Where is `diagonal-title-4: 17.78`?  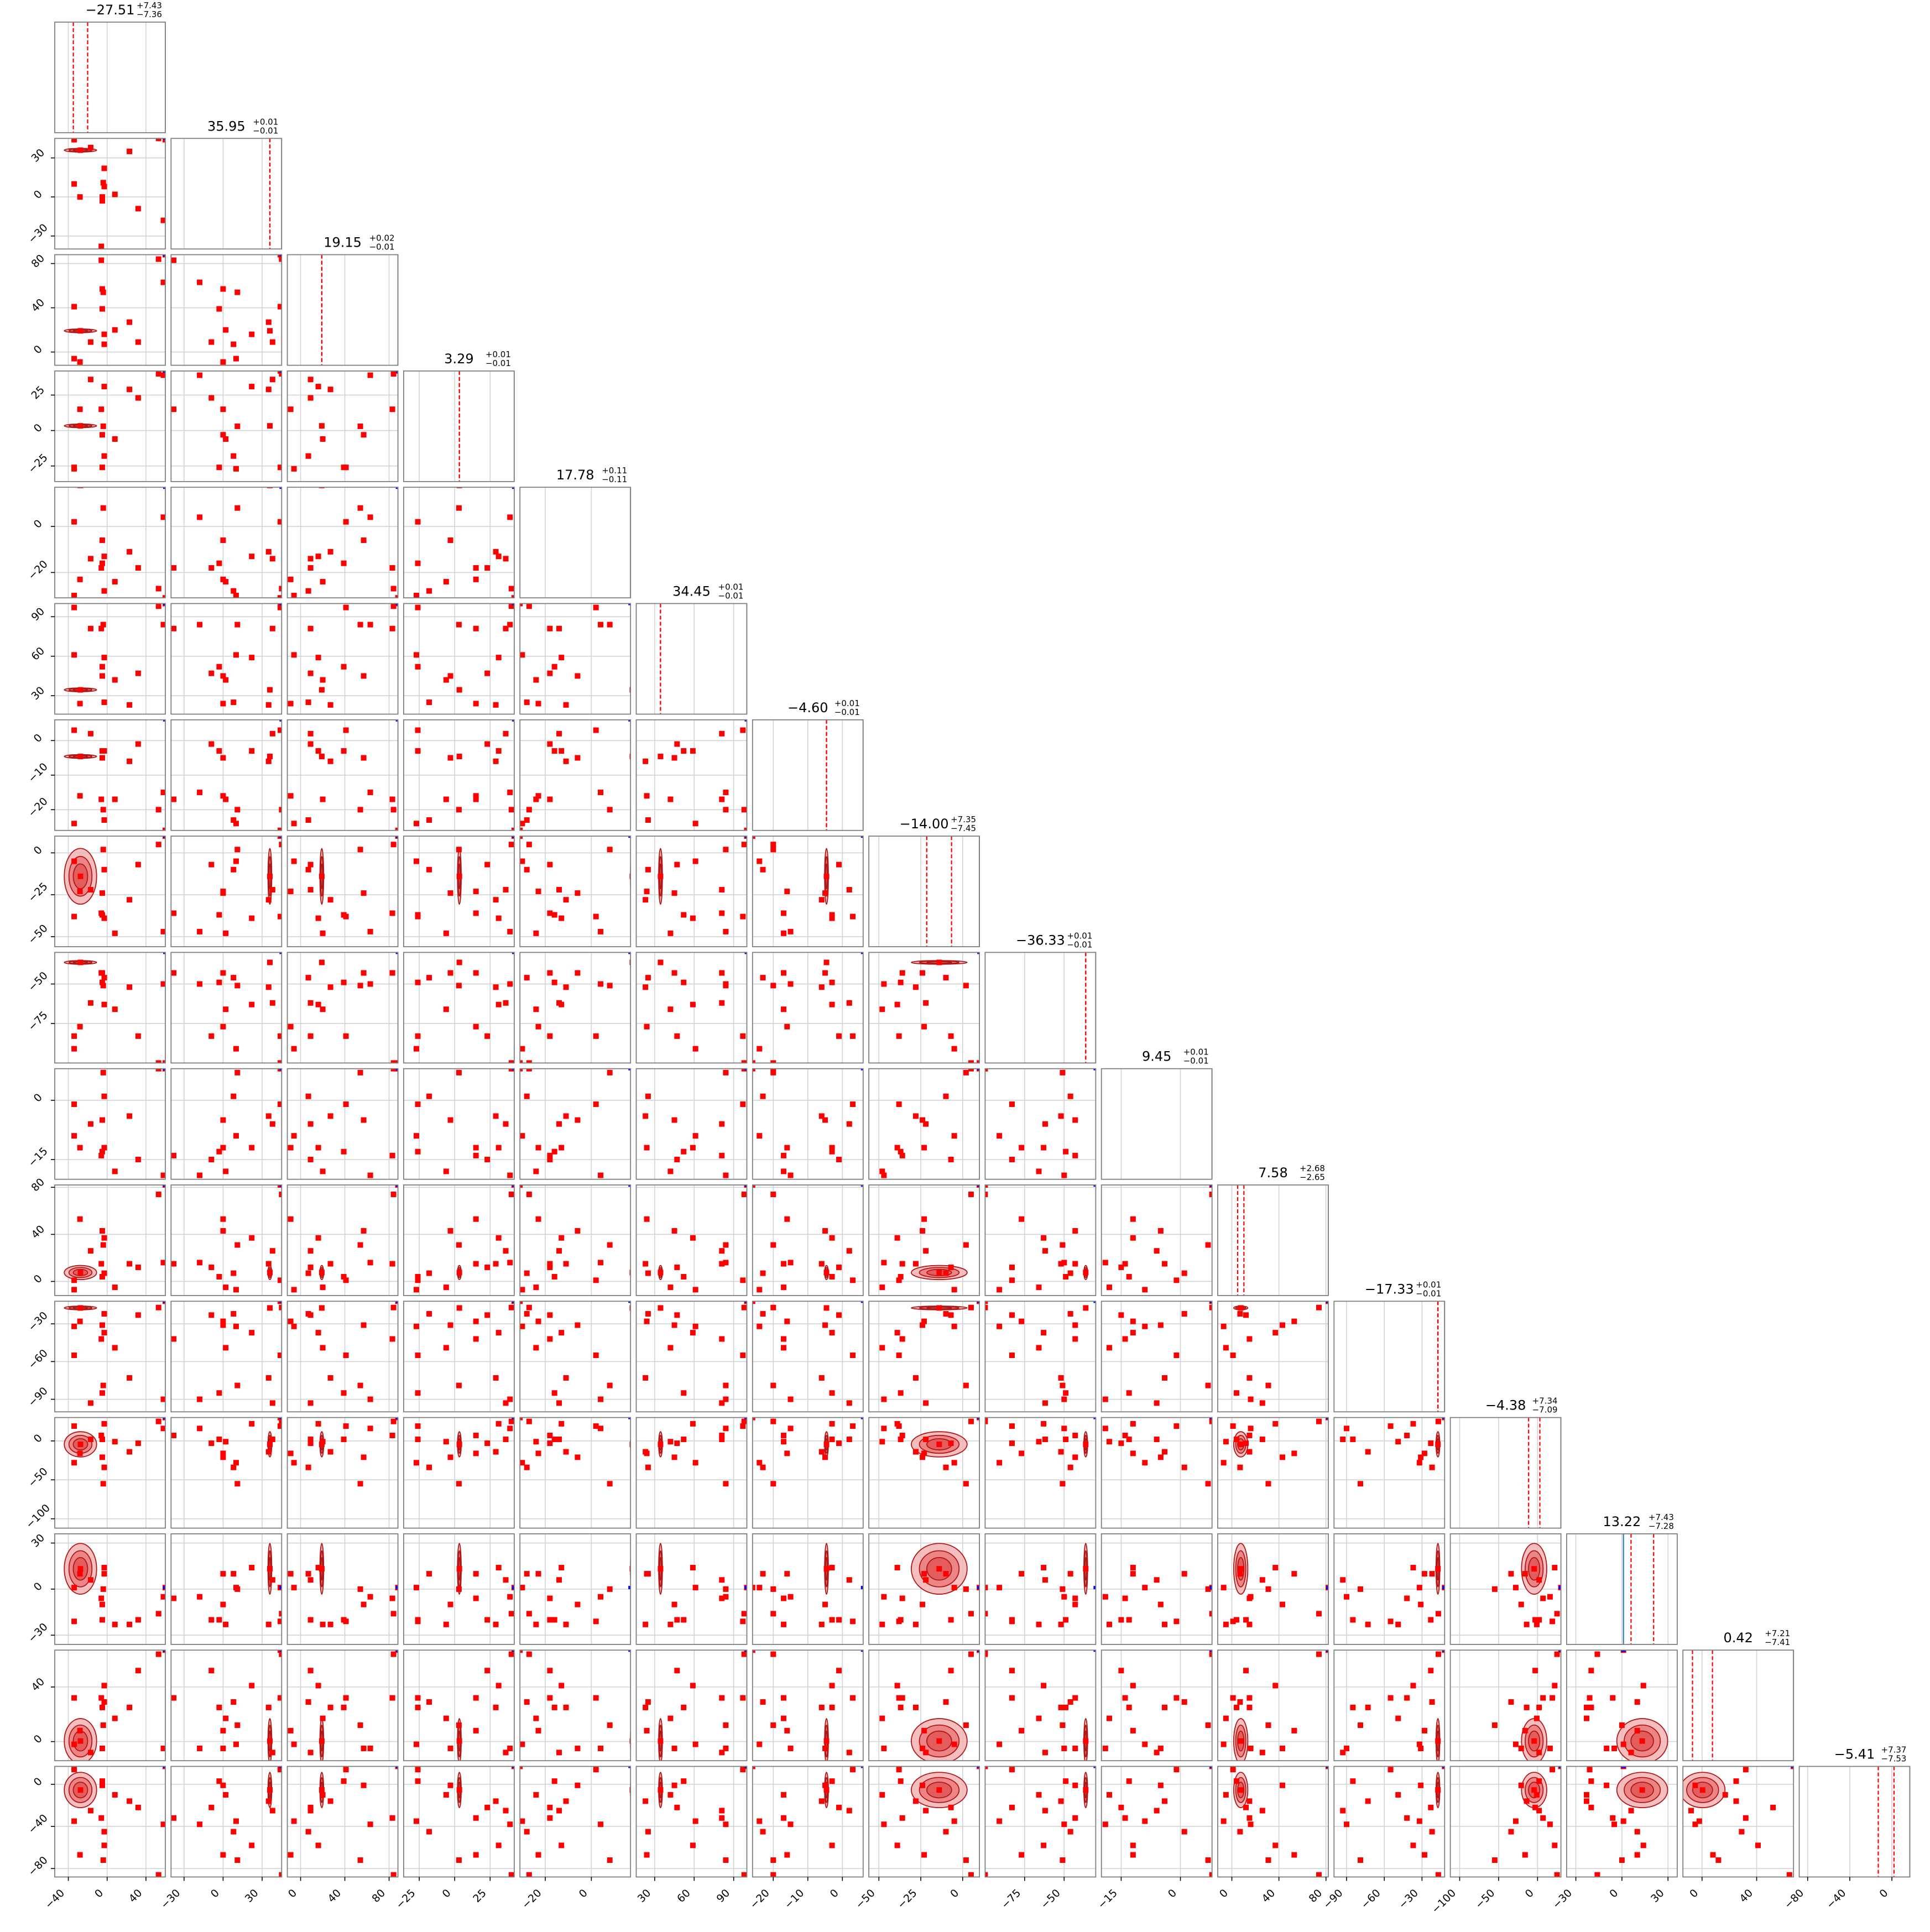
diagonal-title-4: 17.78 is located at coordinates (575, 475).